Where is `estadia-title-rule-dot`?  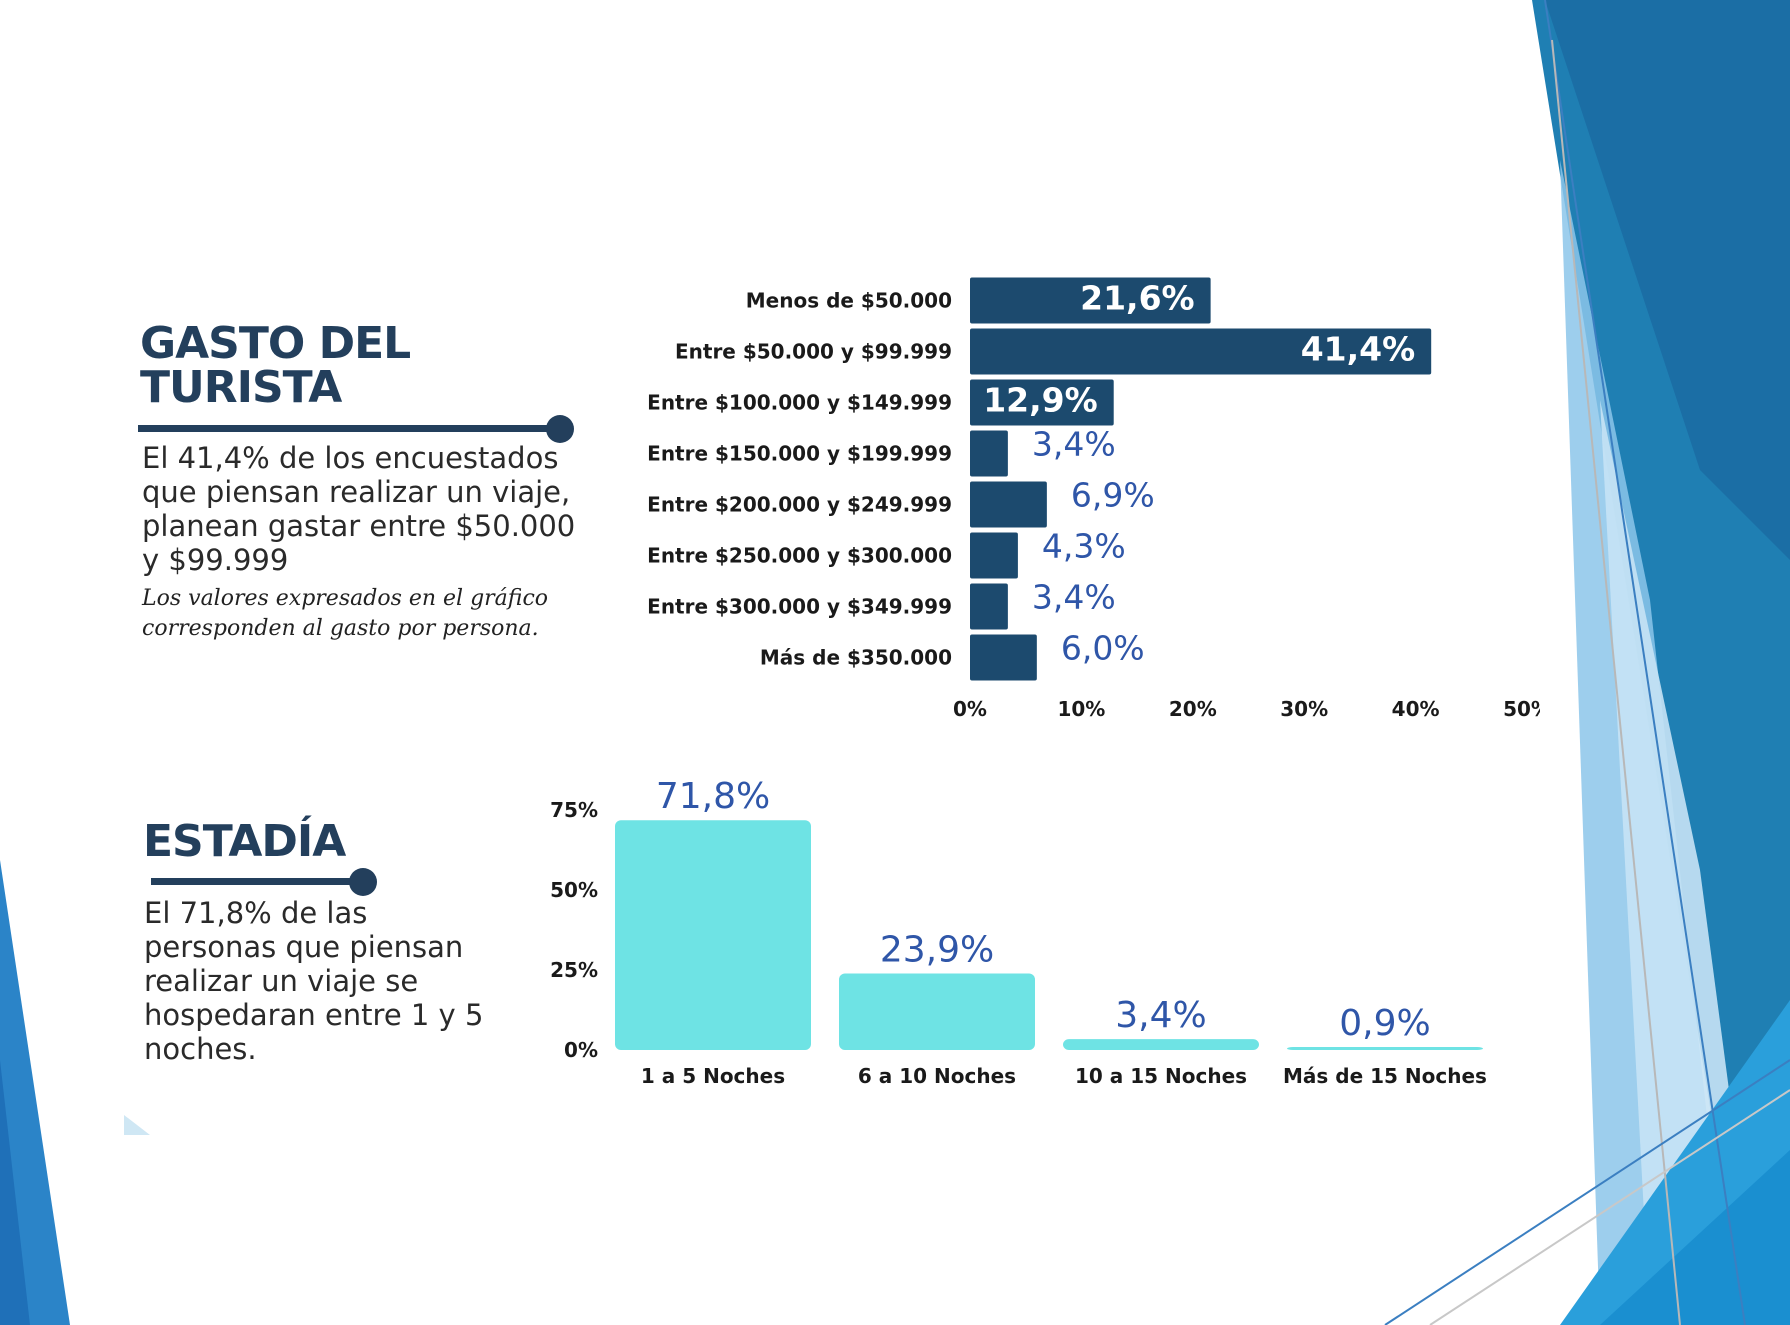 estadia-title-rule-dot is located at coordinates (363, 882).